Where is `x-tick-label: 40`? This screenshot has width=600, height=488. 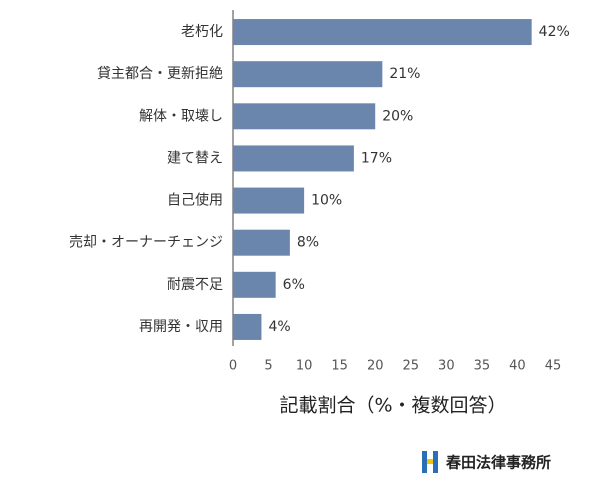
x-tick-label: 40 is located at coordinates (517, 366).